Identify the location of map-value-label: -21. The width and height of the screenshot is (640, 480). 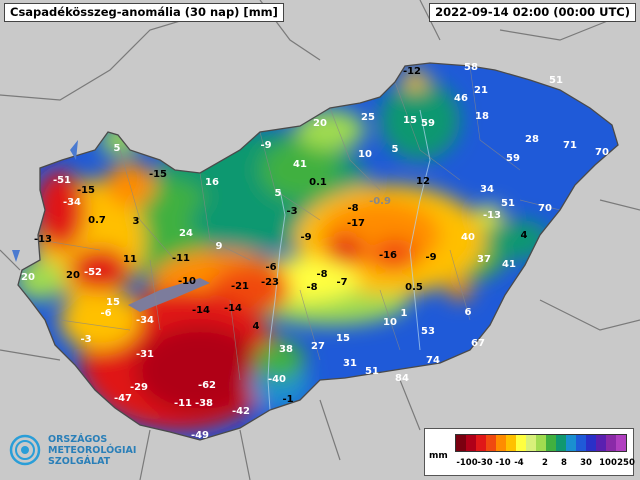
(240, 286).